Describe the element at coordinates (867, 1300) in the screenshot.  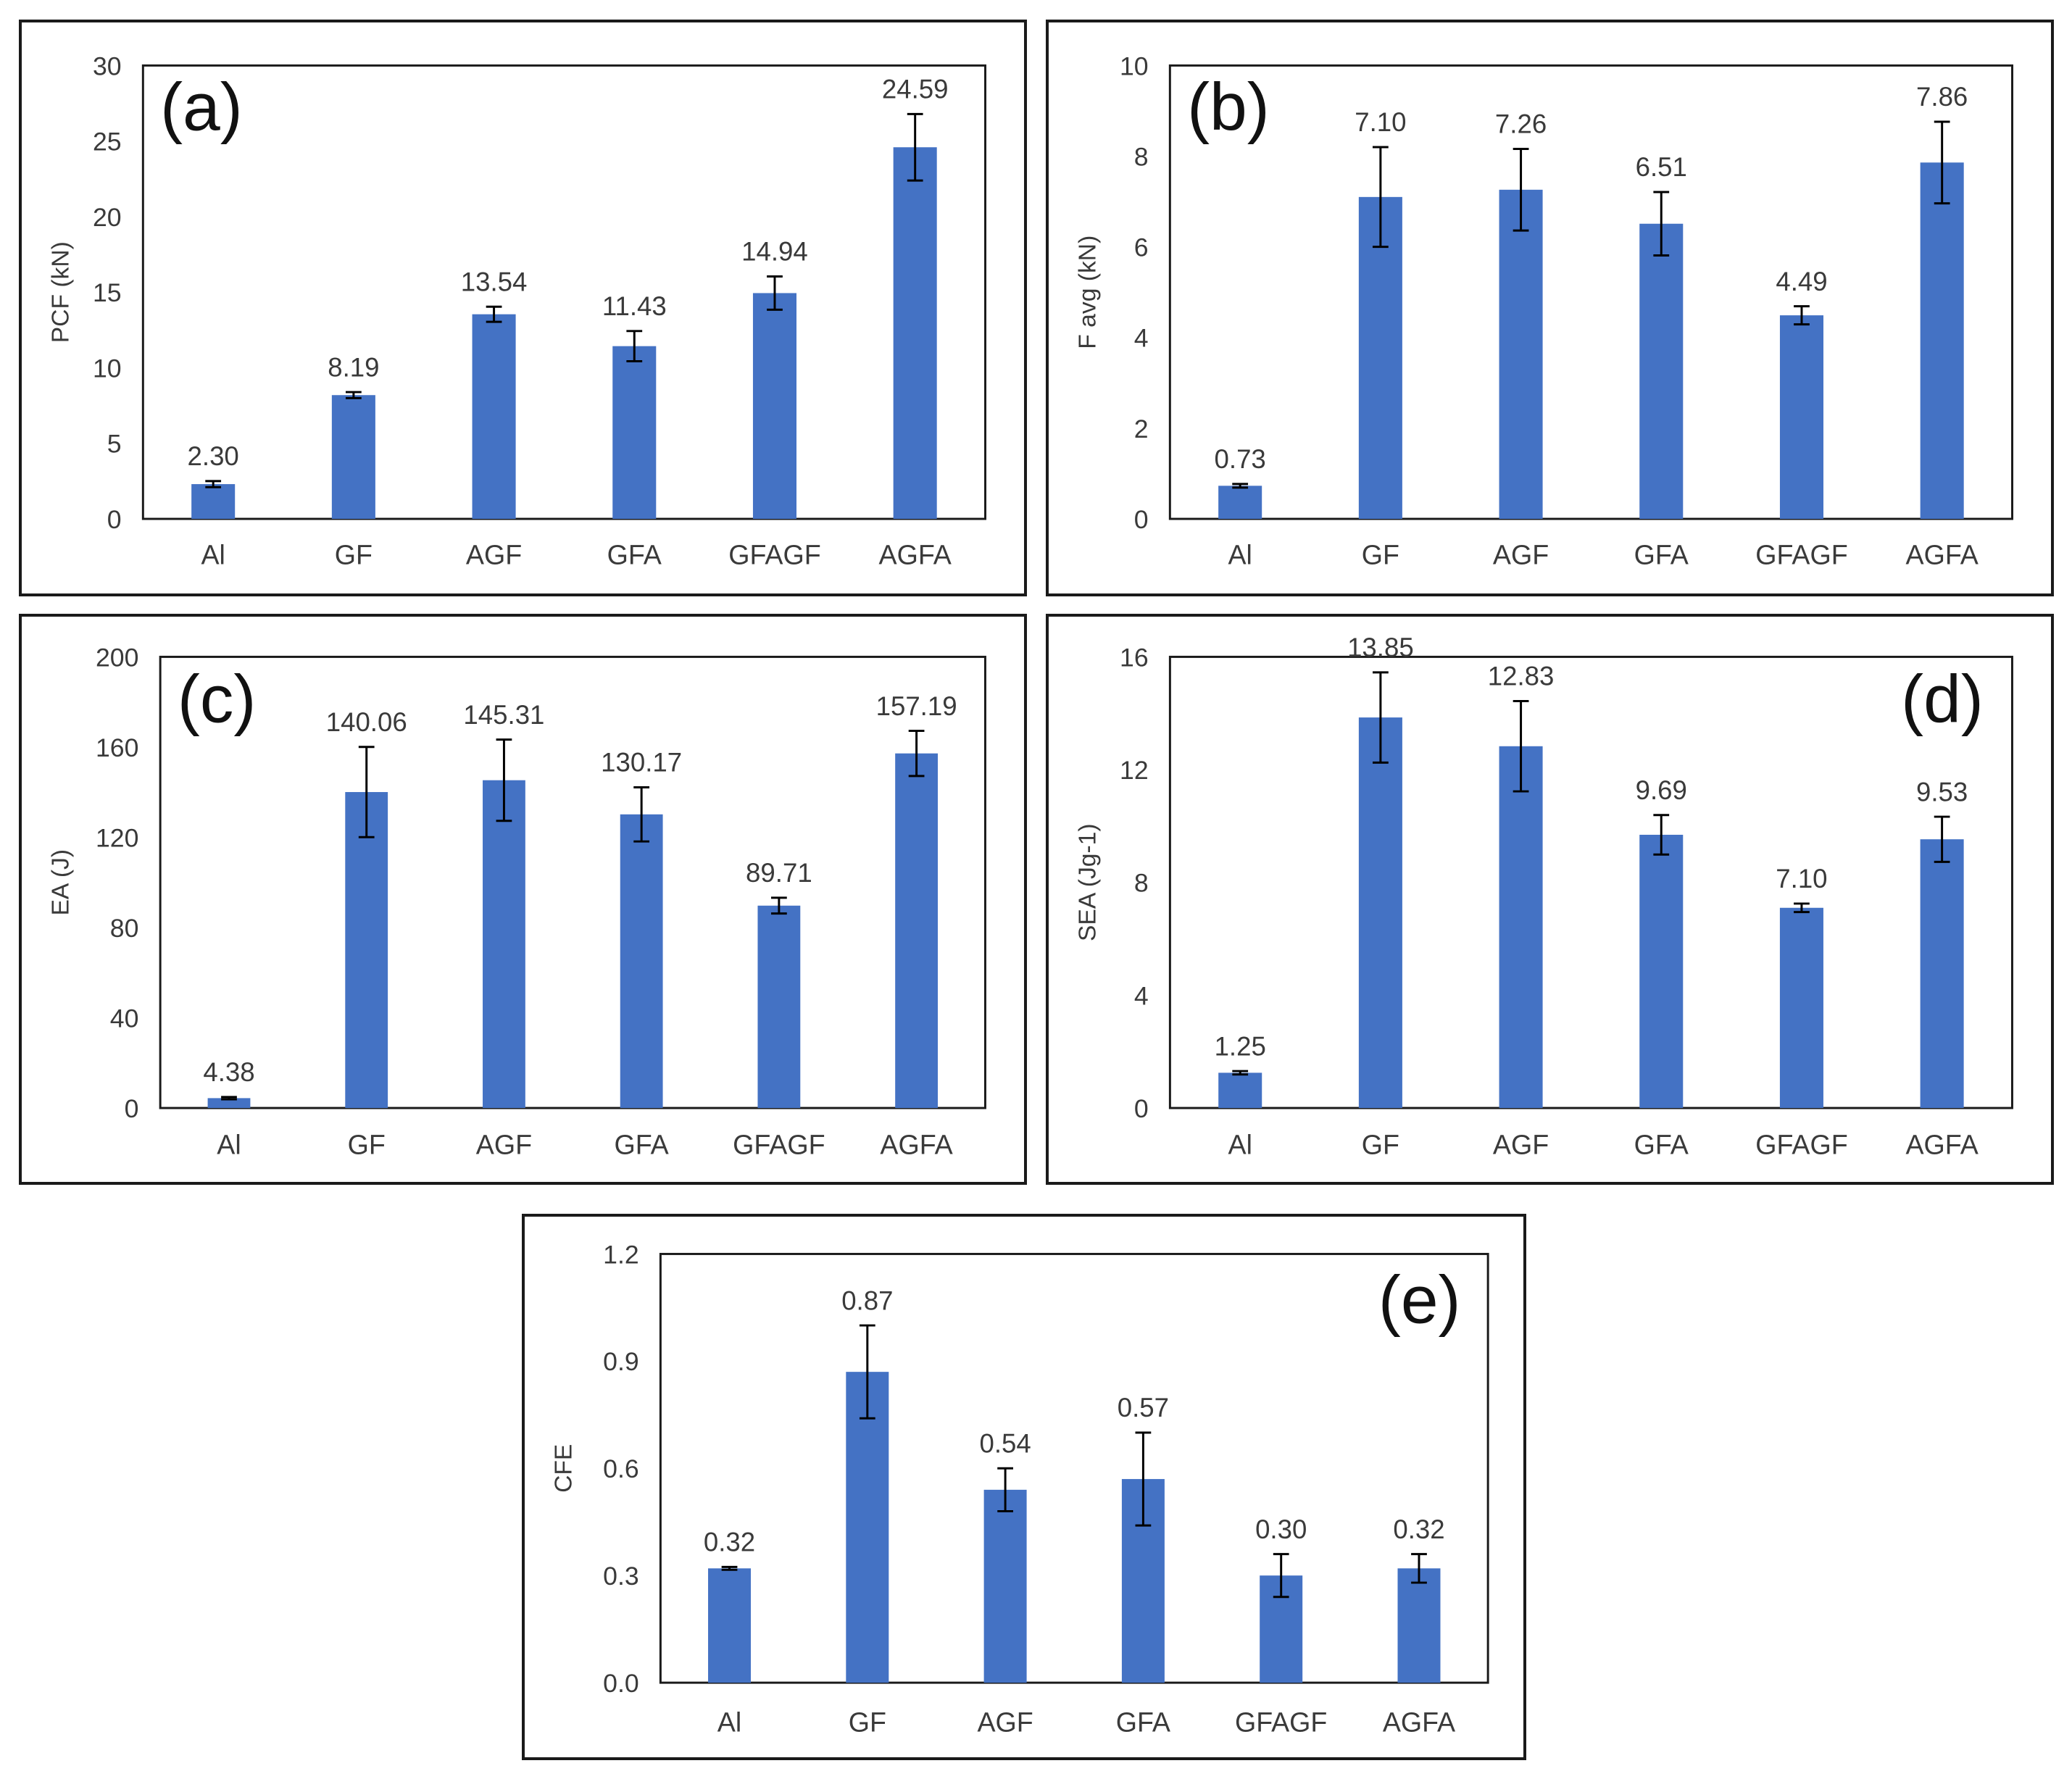
I see `data-label: 0.87` at that location.